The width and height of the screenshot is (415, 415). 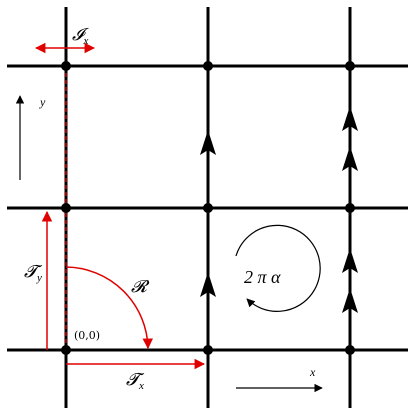 What do you see at coordinates (135, 381) in the screenshot?
I see `label-Tx: 𝓣x` at bounding box center [135, 381].